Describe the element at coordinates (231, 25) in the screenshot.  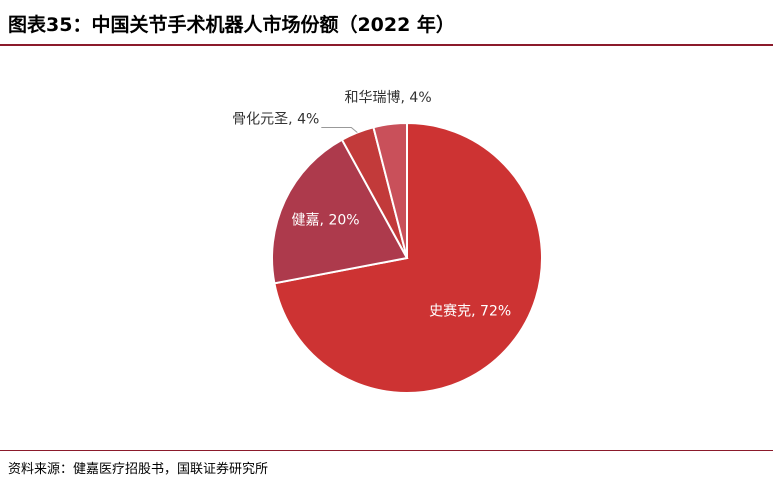
I see `chart-title: 图表35：中国关节手术机器人市场份额（2022 年）` at that location.